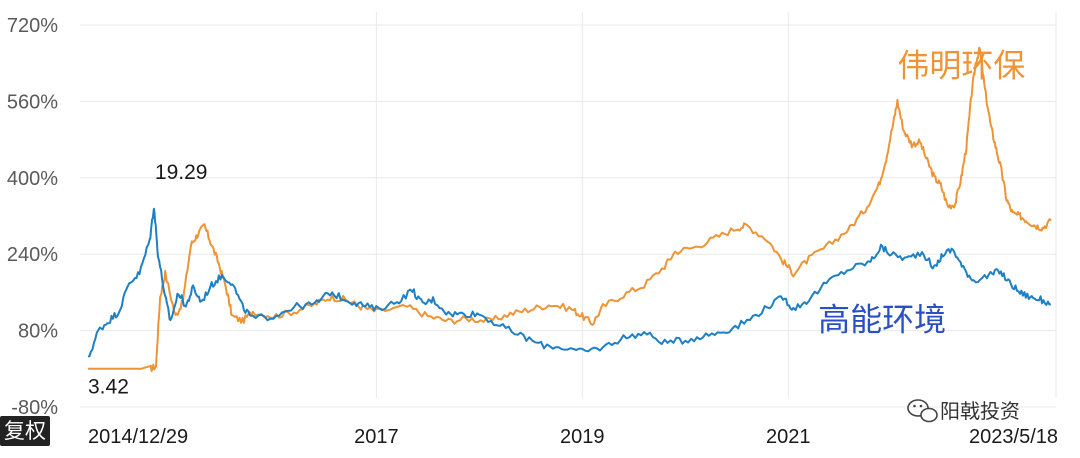  What do you see at coordinates (922, 411) in the screenshot?
I see `wechat-icon` at bounding box center [922, 411].